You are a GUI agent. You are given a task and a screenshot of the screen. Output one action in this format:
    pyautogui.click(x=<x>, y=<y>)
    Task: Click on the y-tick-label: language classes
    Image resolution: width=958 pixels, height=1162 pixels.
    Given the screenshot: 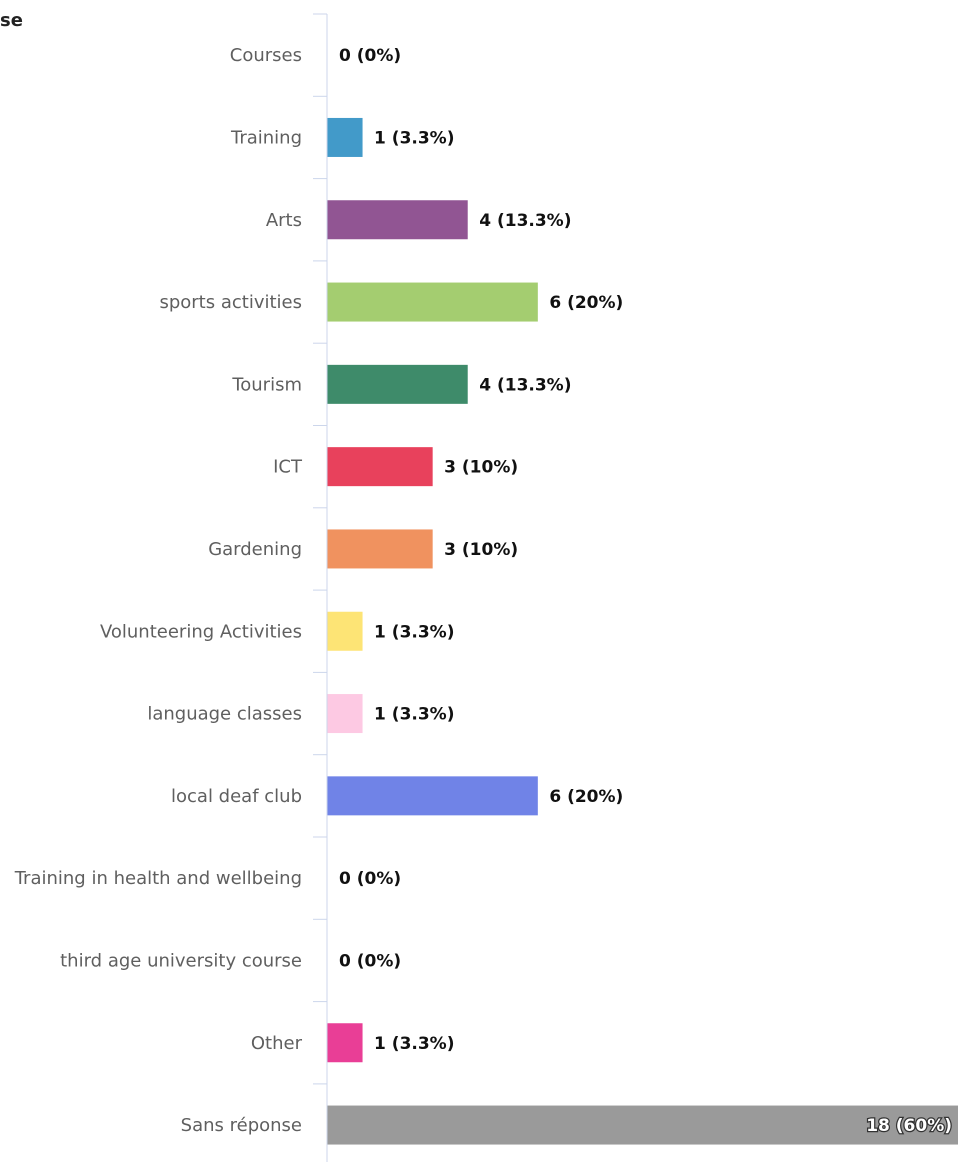 What is the action you would take?
    pyautogui.click(x=224, y=714)
    